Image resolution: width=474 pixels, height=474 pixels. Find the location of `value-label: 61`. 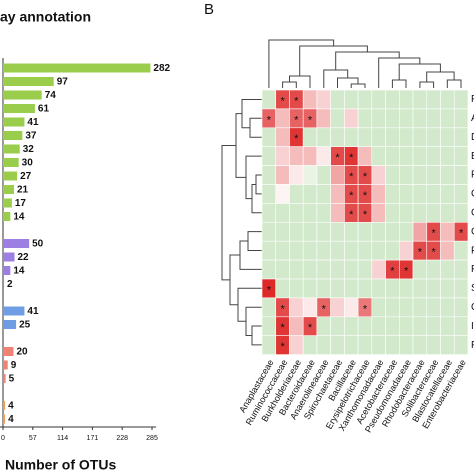

value-label: 61 is located at coordinates (44, 109).